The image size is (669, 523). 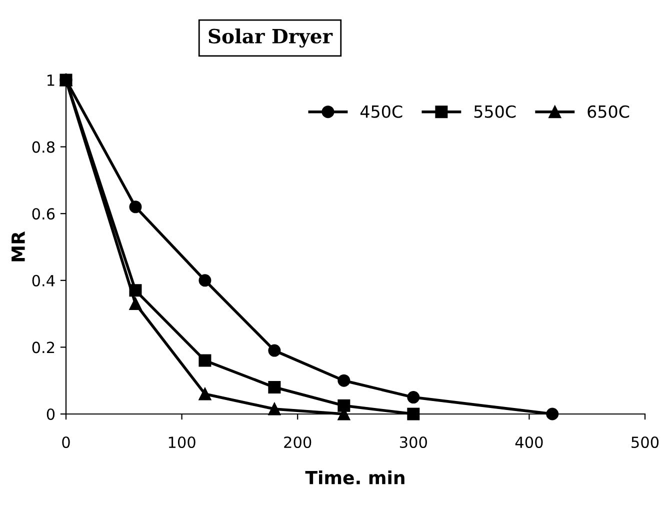 I want to click on legend-label: 450C, so click(x=381, y=111).